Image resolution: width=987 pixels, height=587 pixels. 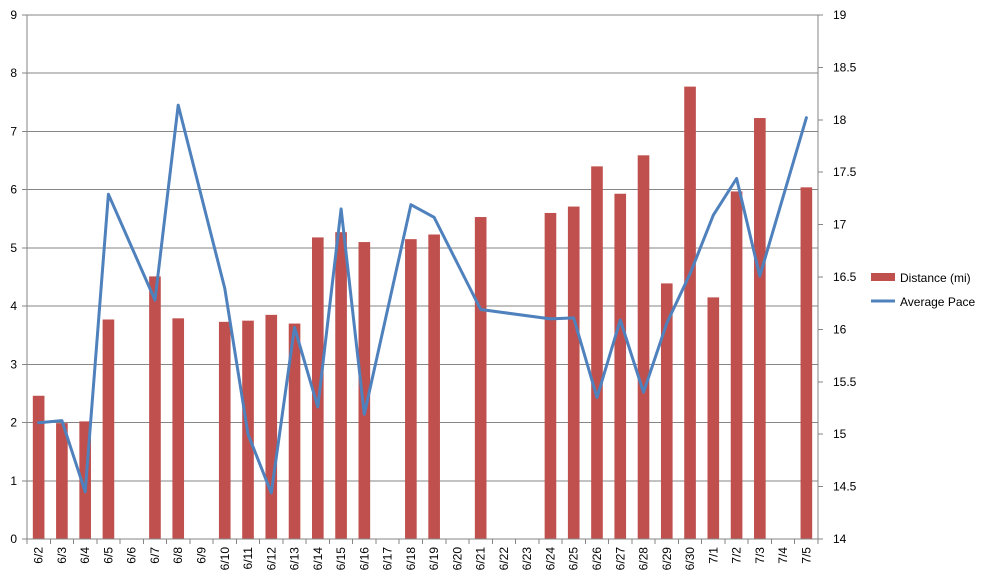 I want to click on left-tick-label: 2, so click(x=13, y=423).